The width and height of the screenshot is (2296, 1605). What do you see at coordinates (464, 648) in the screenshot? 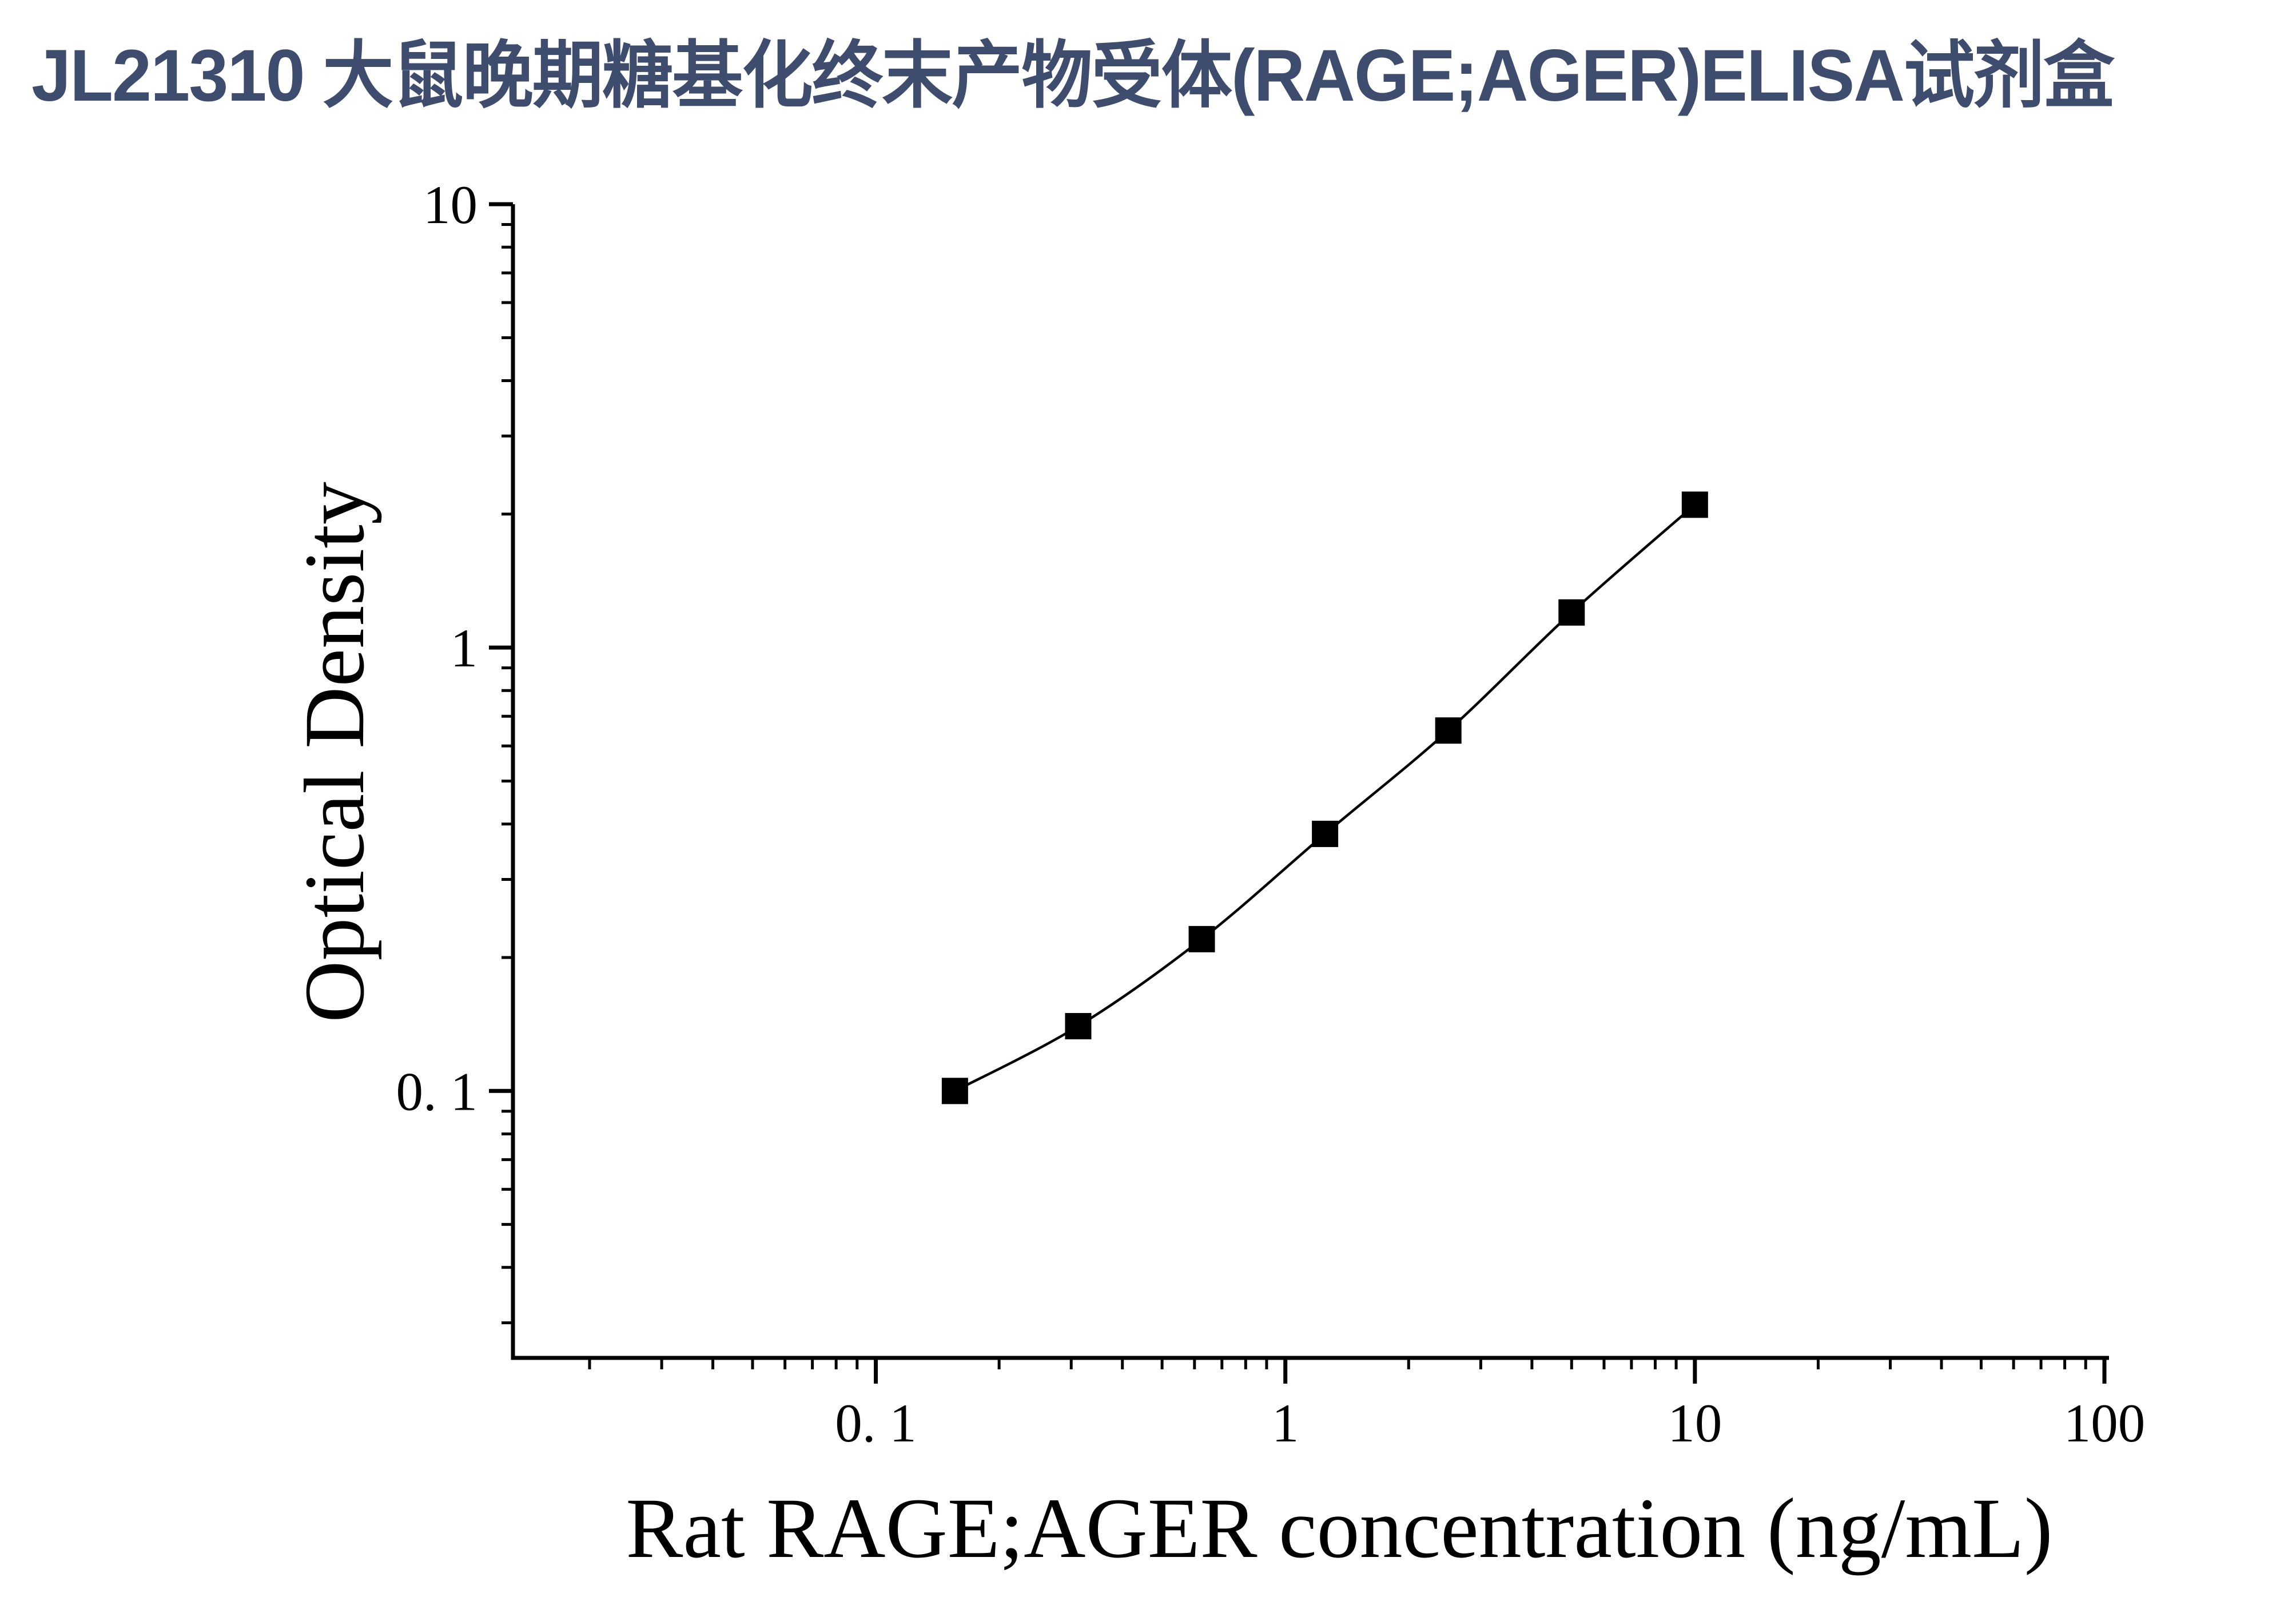
I see `y-tick-label: 1` at bounding box center [464, 648].